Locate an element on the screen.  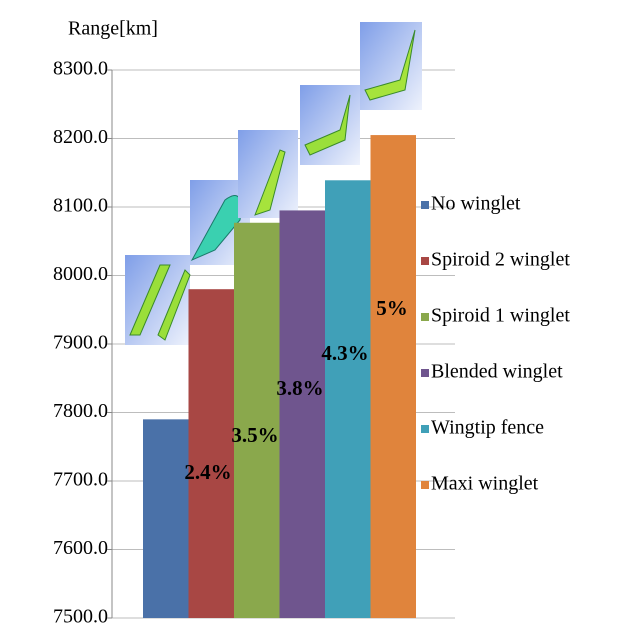
legend-label: Spiroid 1 winglet is located at coordinates (500, 316).